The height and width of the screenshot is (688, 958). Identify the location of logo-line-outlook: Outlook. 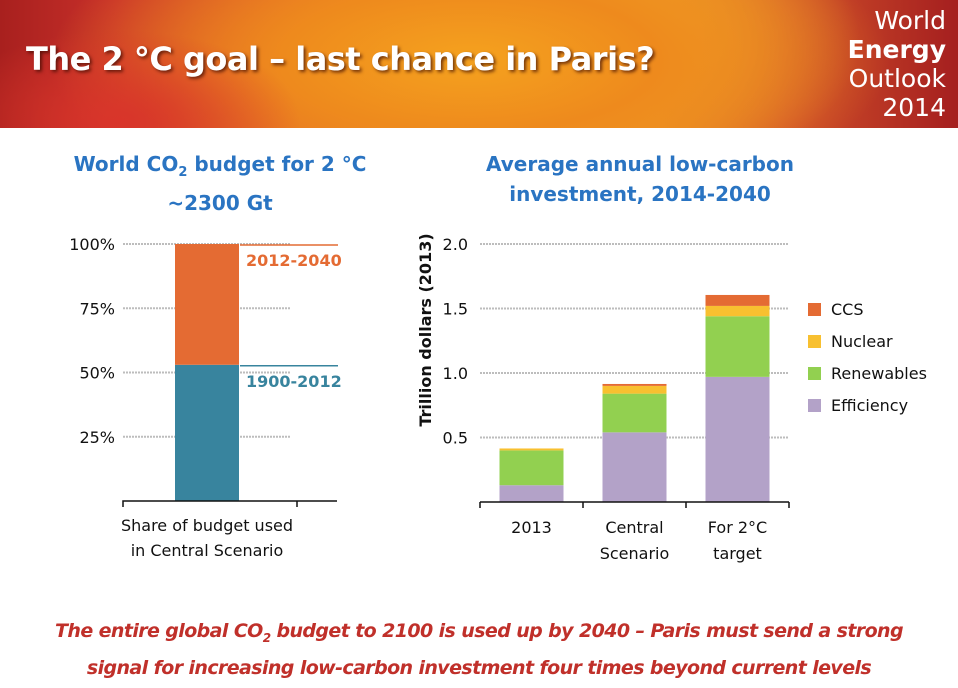
(897, 78).